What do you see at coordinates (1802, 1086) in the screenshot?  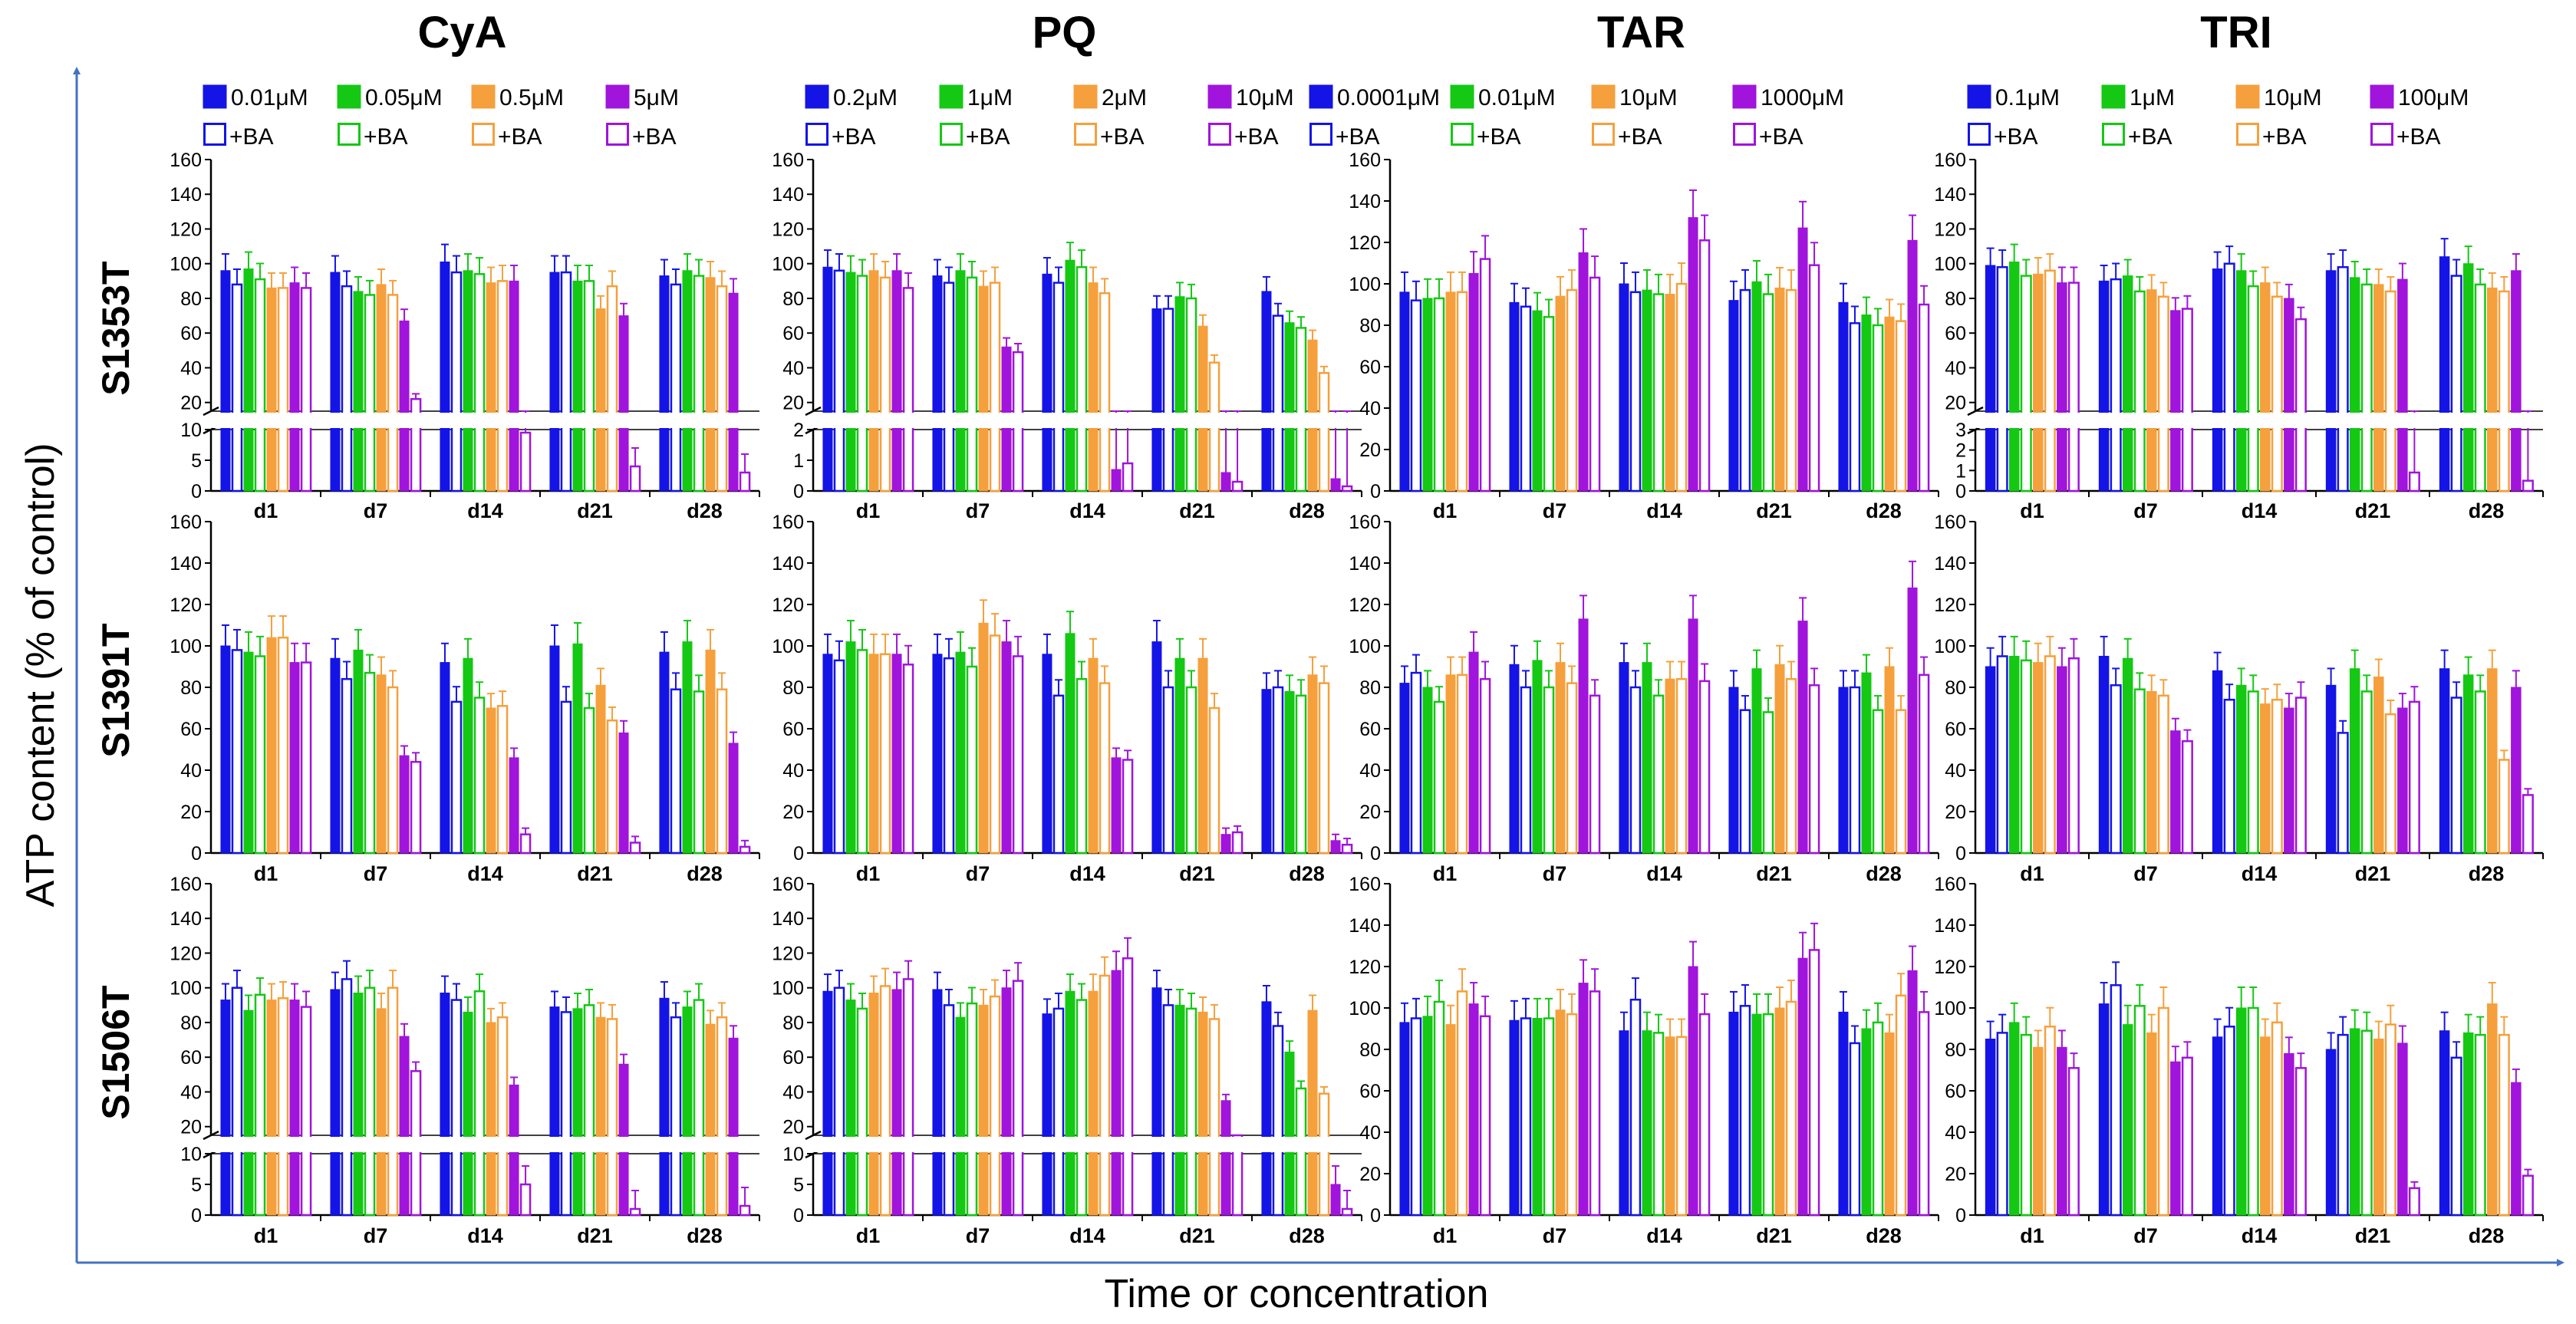 I see `bar-d21-s6` at bounding box center [1802, 1086].